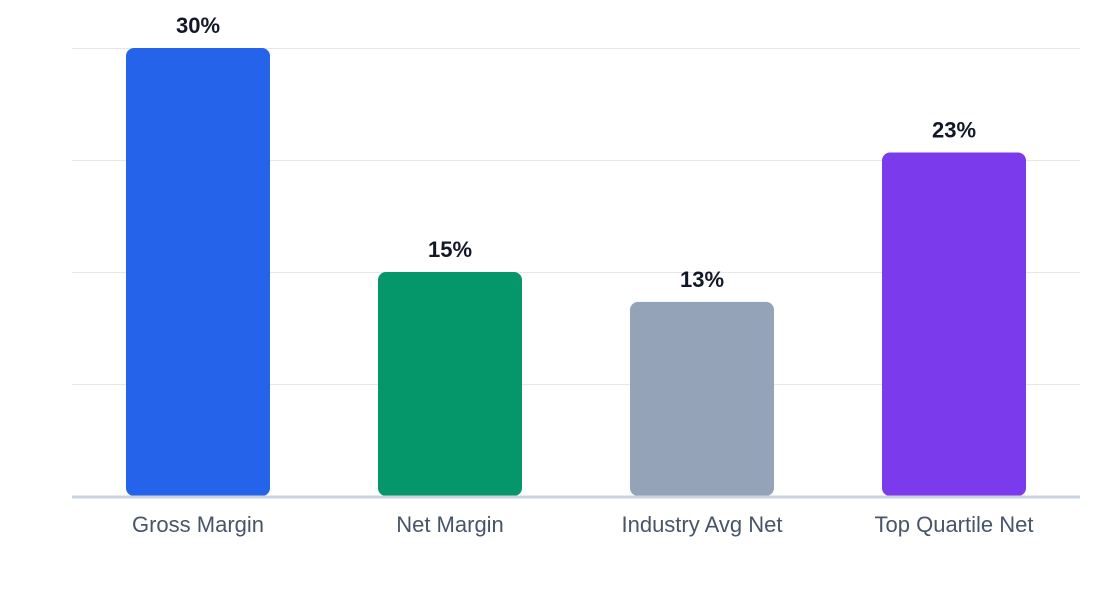 Image resolution: width=1120 pixels, height=600 pixels. Describe the element at coordinates (954, 324) in the screenshot. I see `bar-top-quartile-net` at that location.